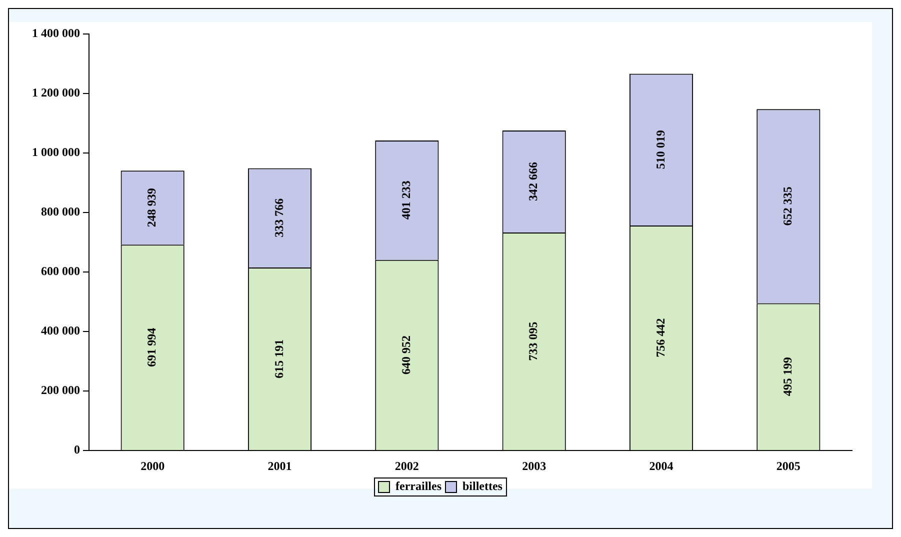 Image resolution: width=901 pixels, height=537 pixels. Describe the element at coordinates (279, 218) in the screenshot. I see `data-label: 333 766` at that location.